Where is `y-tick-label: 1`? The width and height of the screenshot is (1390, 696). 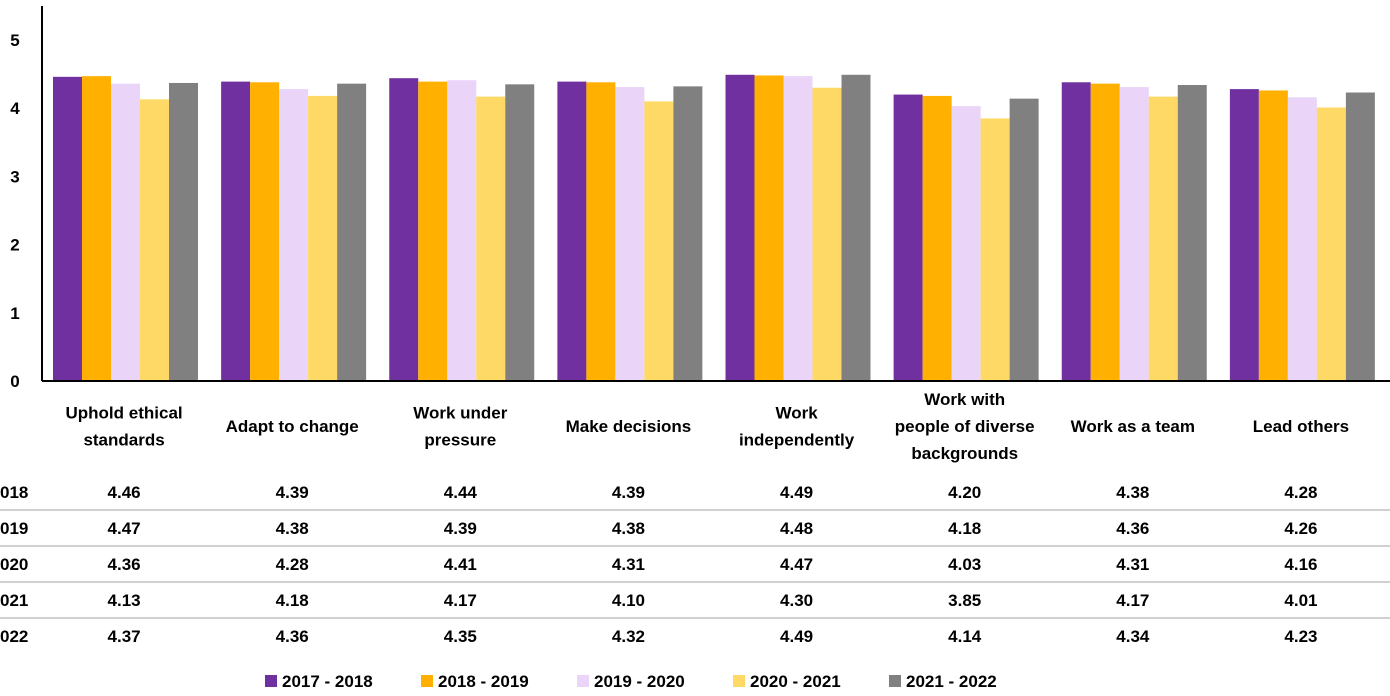
y-tick-label: 1 is located at coordinates (14, 313).